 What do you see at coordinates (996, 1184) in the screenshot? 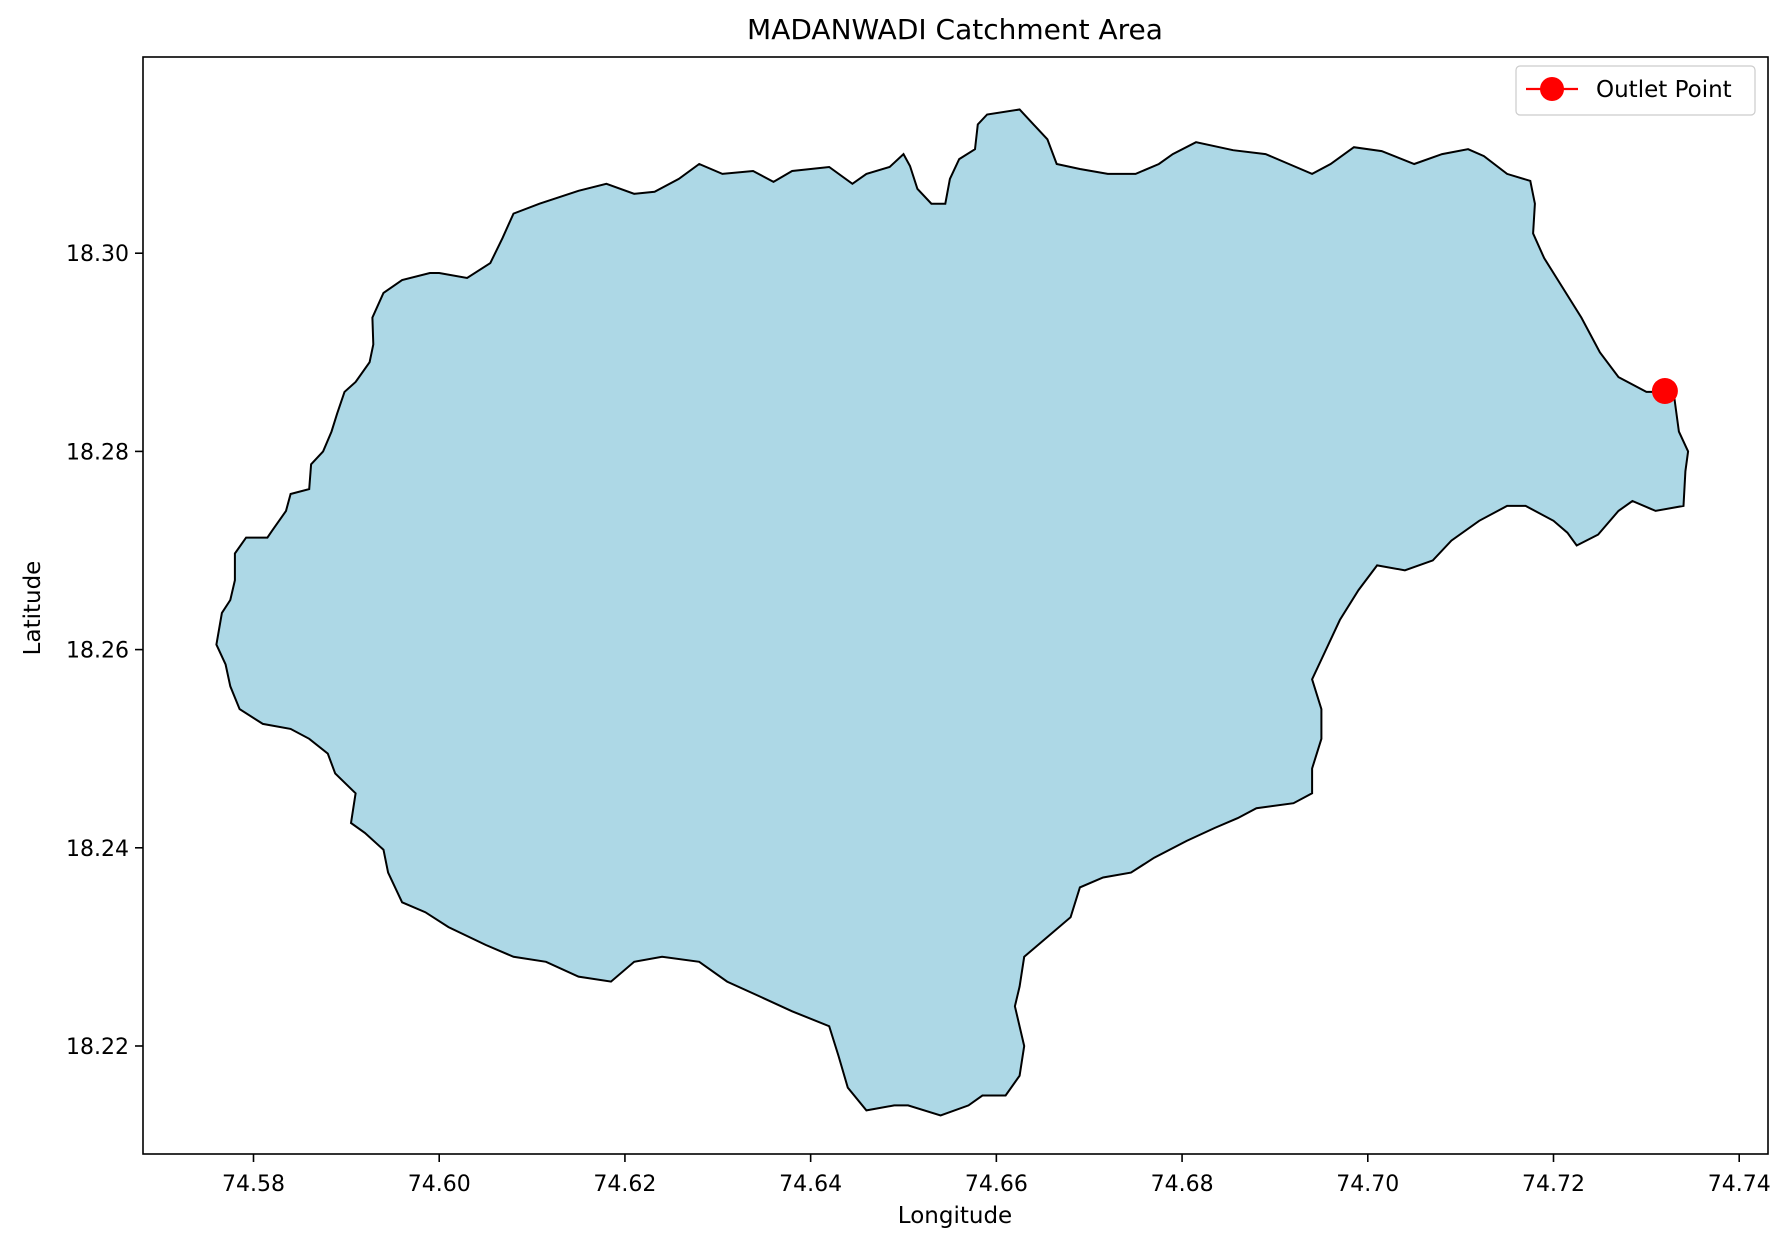
I see `x-tick-label: 74.66` at bounding box center [996, 1184].